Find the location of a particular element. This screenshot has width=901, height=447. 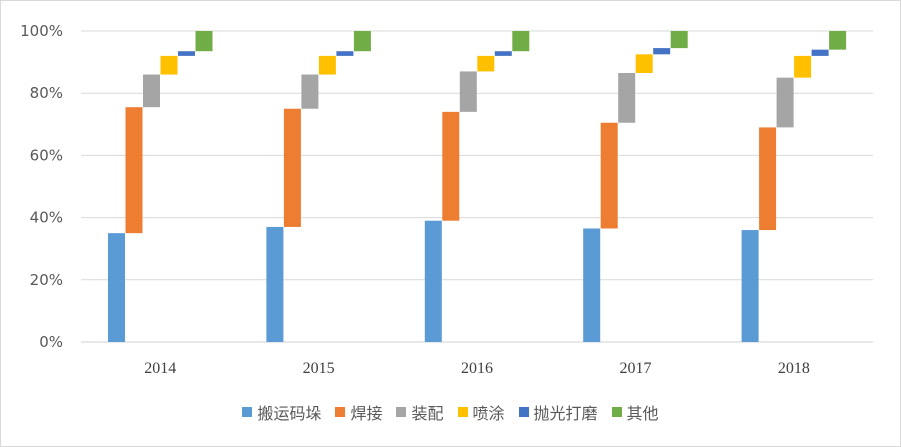

x-tick-label: 2017 is located at coordinates (635, 368).